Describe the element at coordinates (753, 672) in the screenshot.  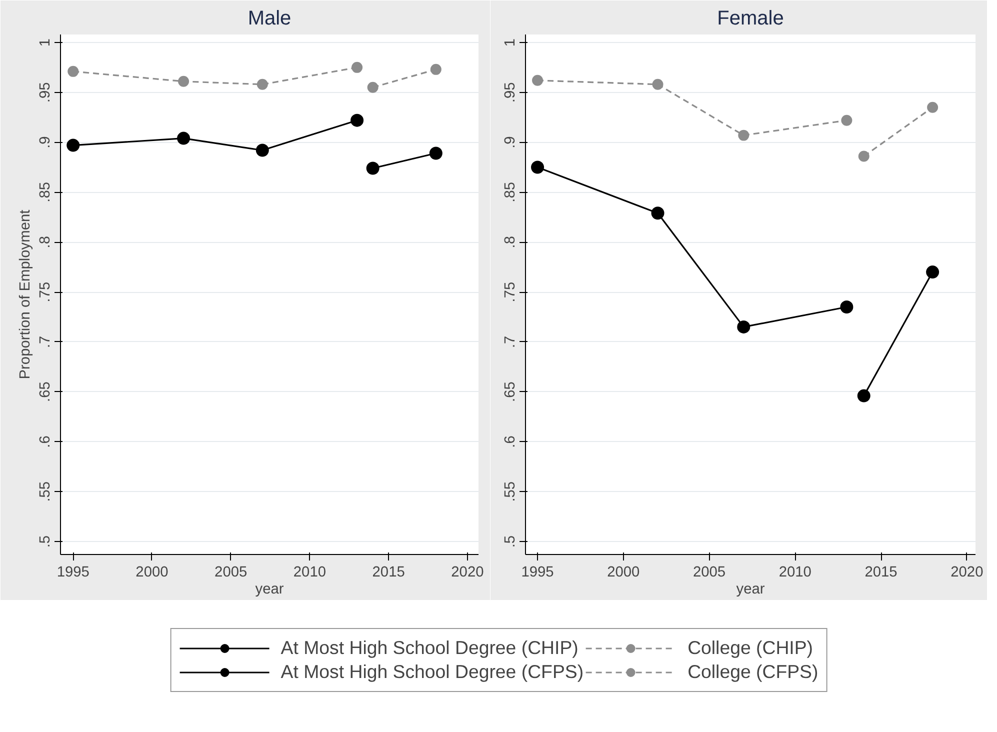
I see `legend-label: College (CFPS)` at that location.